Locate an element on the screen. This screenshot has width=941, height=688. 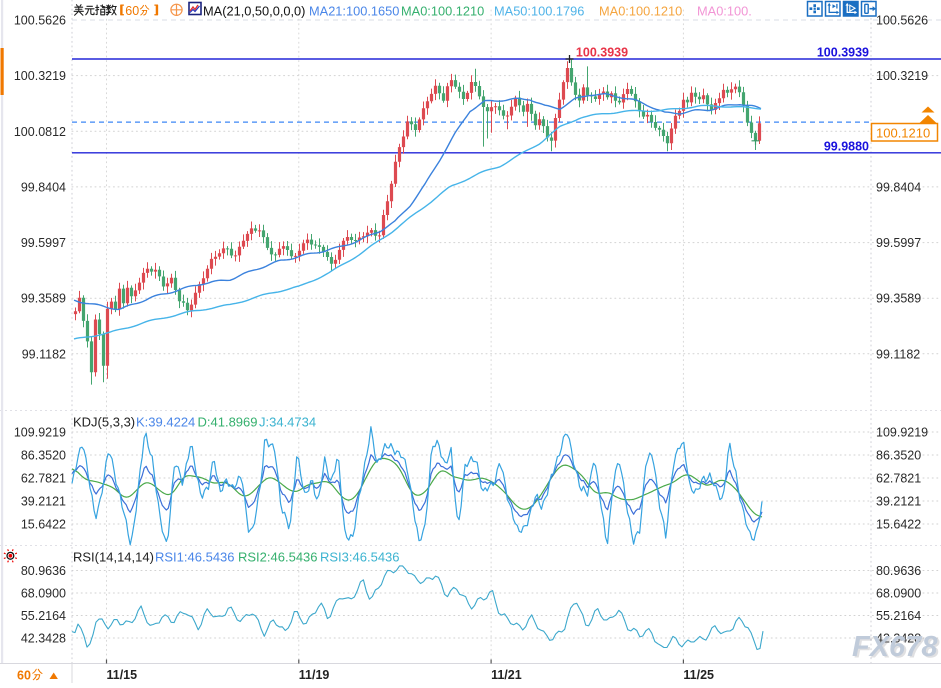
svg-text: MA(21,0,50,0,0,0) is located at coordinates (254, 11).